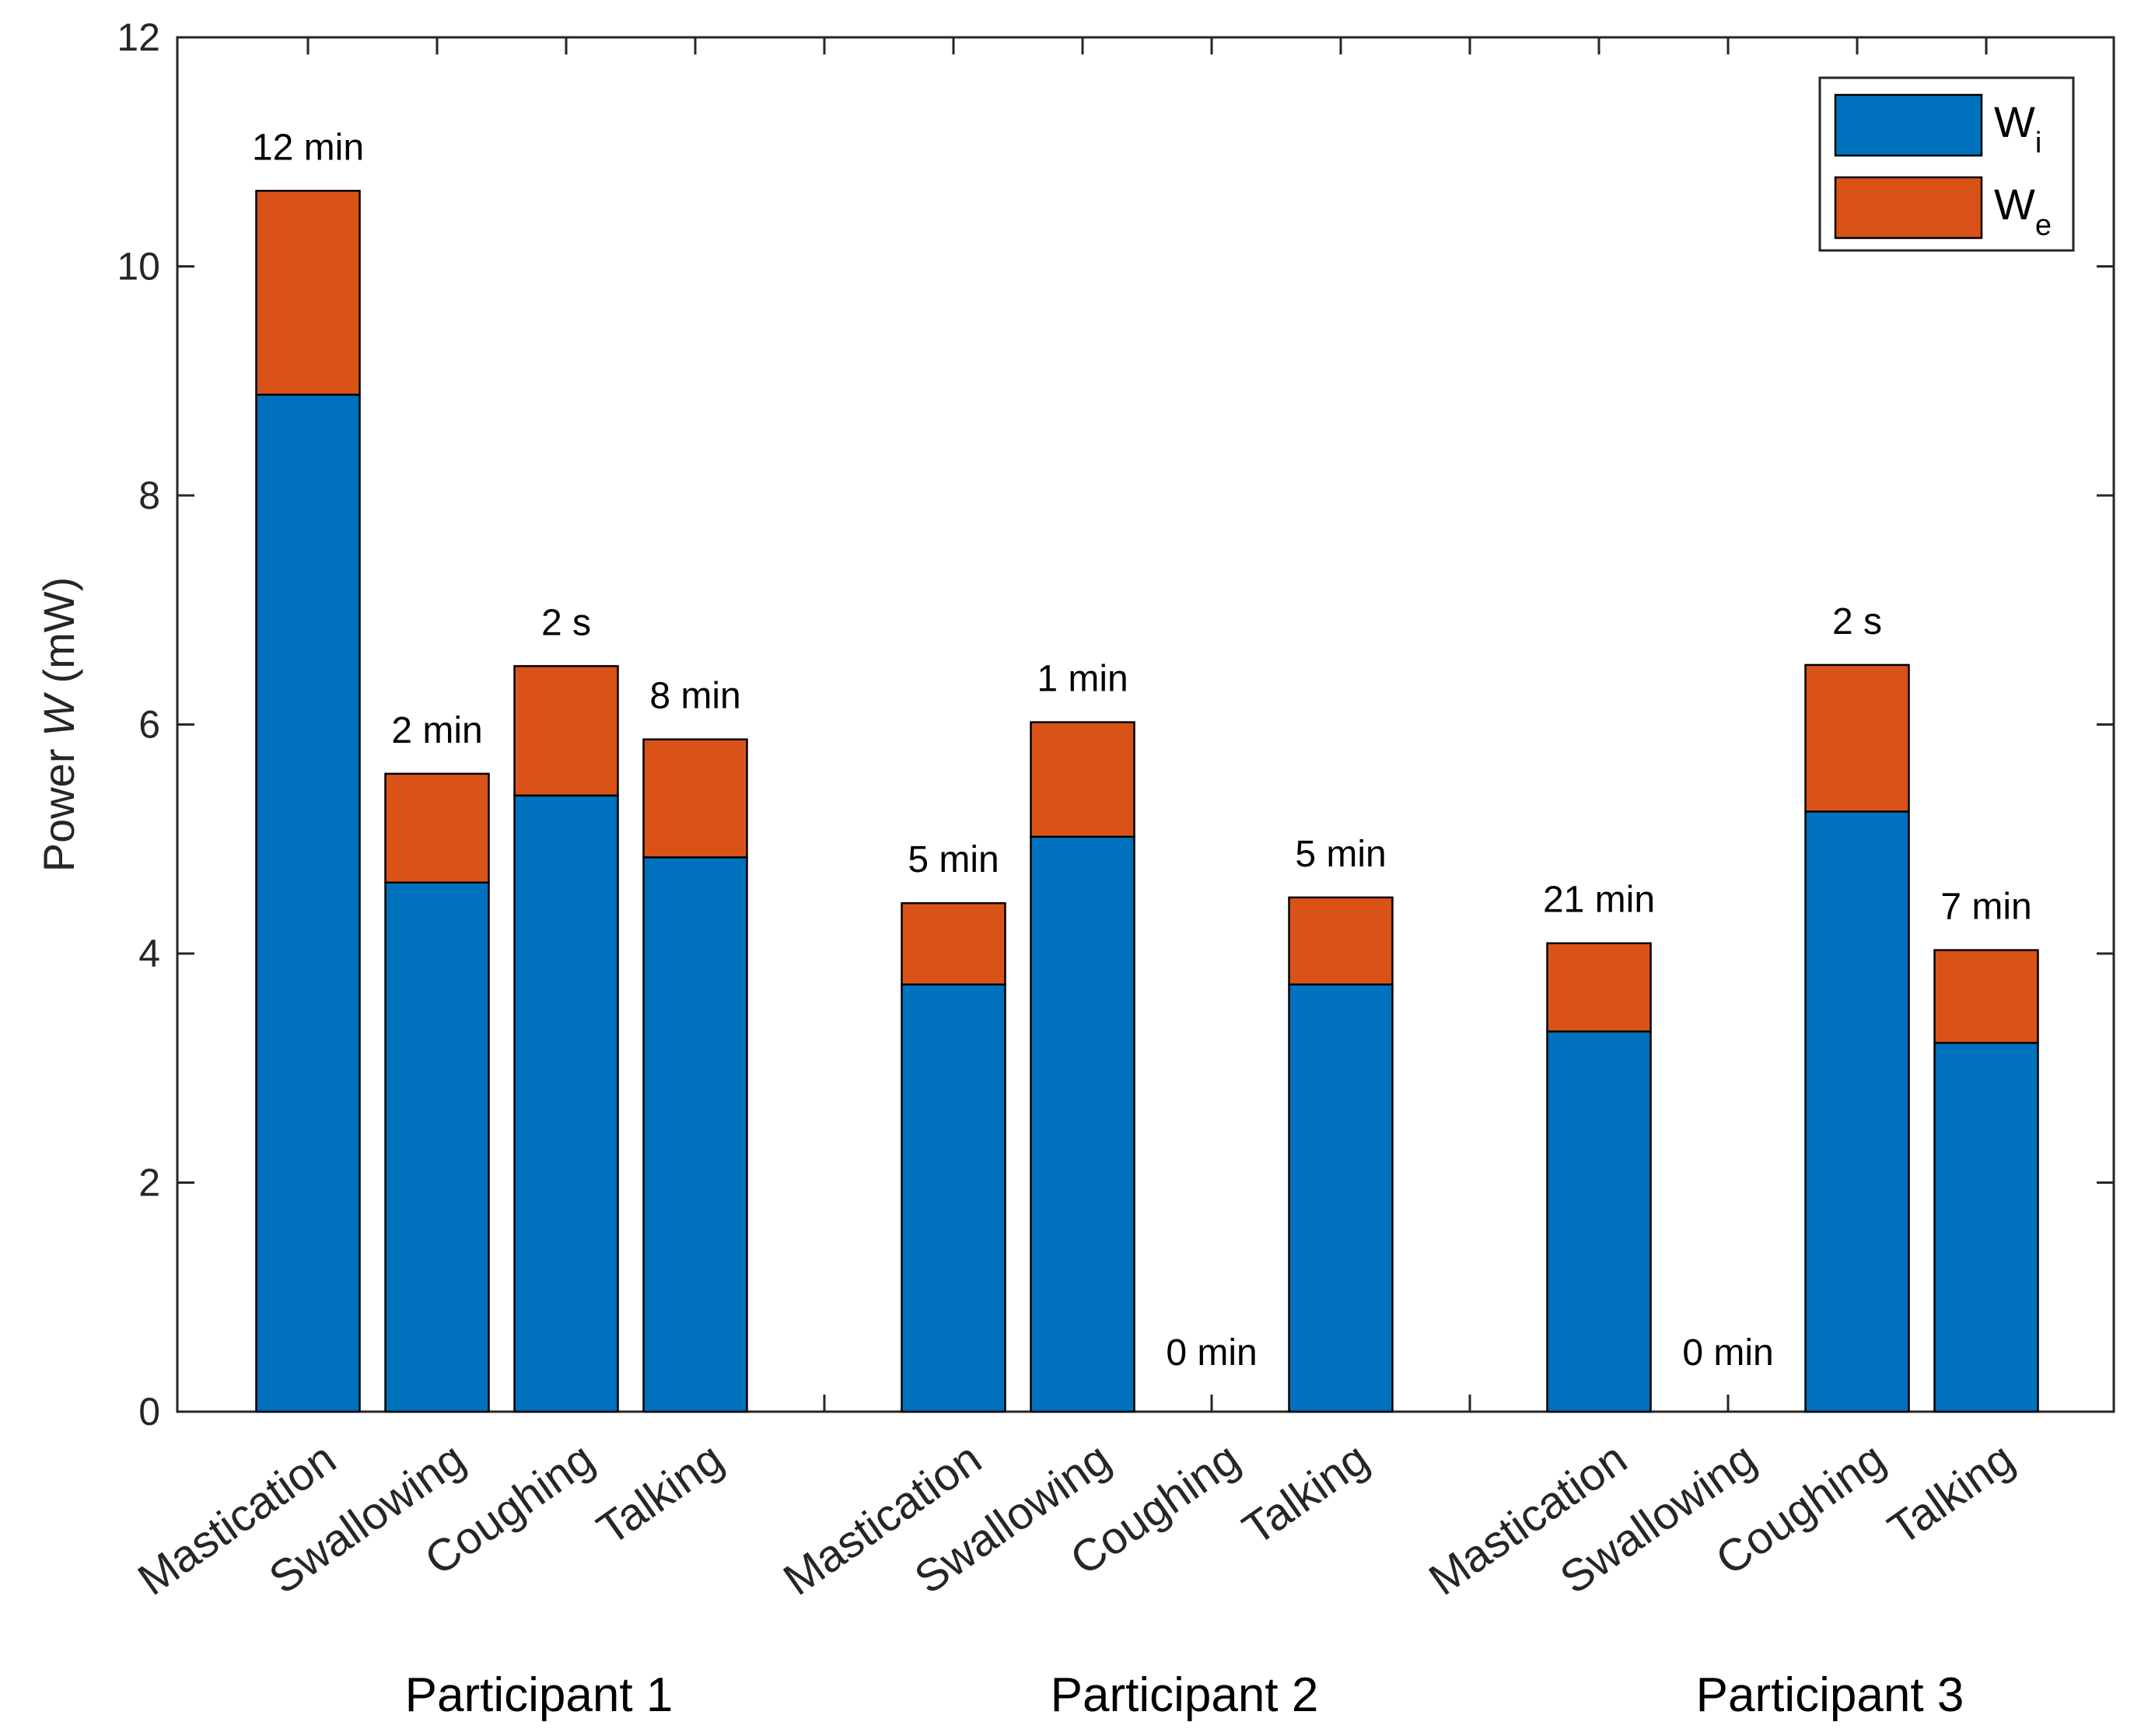  Describe the element at coordinates (694, 697) in the screenshot. I see `duration-label: 8 min` at that location.